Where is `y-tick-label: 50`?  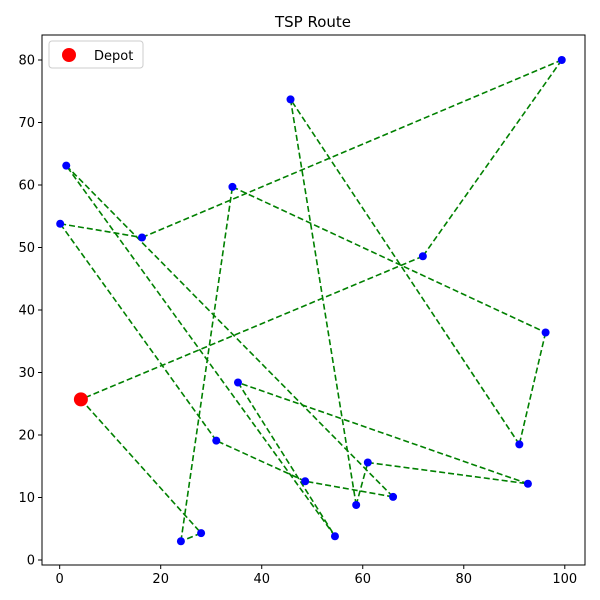
y-tick-label: 50 is located at coordinates (26, 248).